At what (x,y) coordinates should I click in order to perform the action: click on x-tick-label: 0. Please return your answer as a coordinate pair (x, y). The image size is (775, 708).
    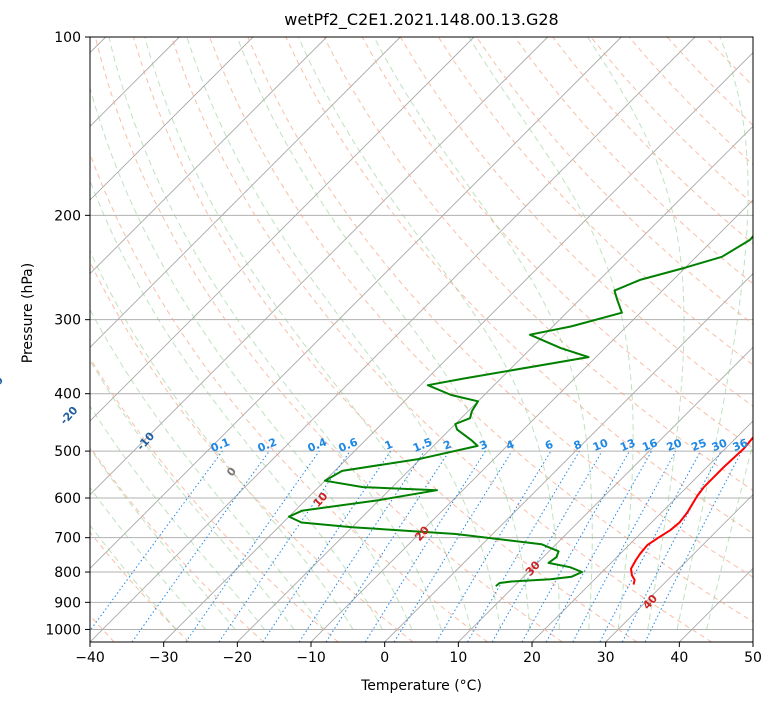
    Looking at the image, I should click on (384, 658).